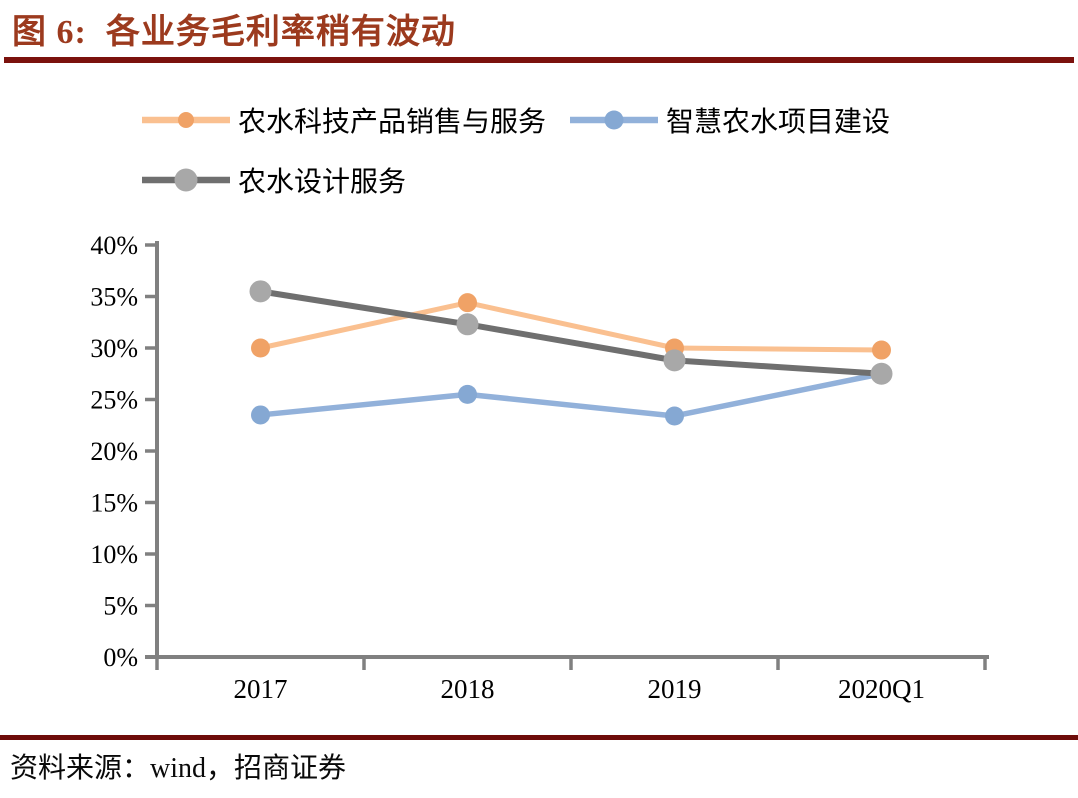 The width and height of the screenshot is (1078, 798). I want to click on x-axis-tick-label: 2017, so click(261, 689).